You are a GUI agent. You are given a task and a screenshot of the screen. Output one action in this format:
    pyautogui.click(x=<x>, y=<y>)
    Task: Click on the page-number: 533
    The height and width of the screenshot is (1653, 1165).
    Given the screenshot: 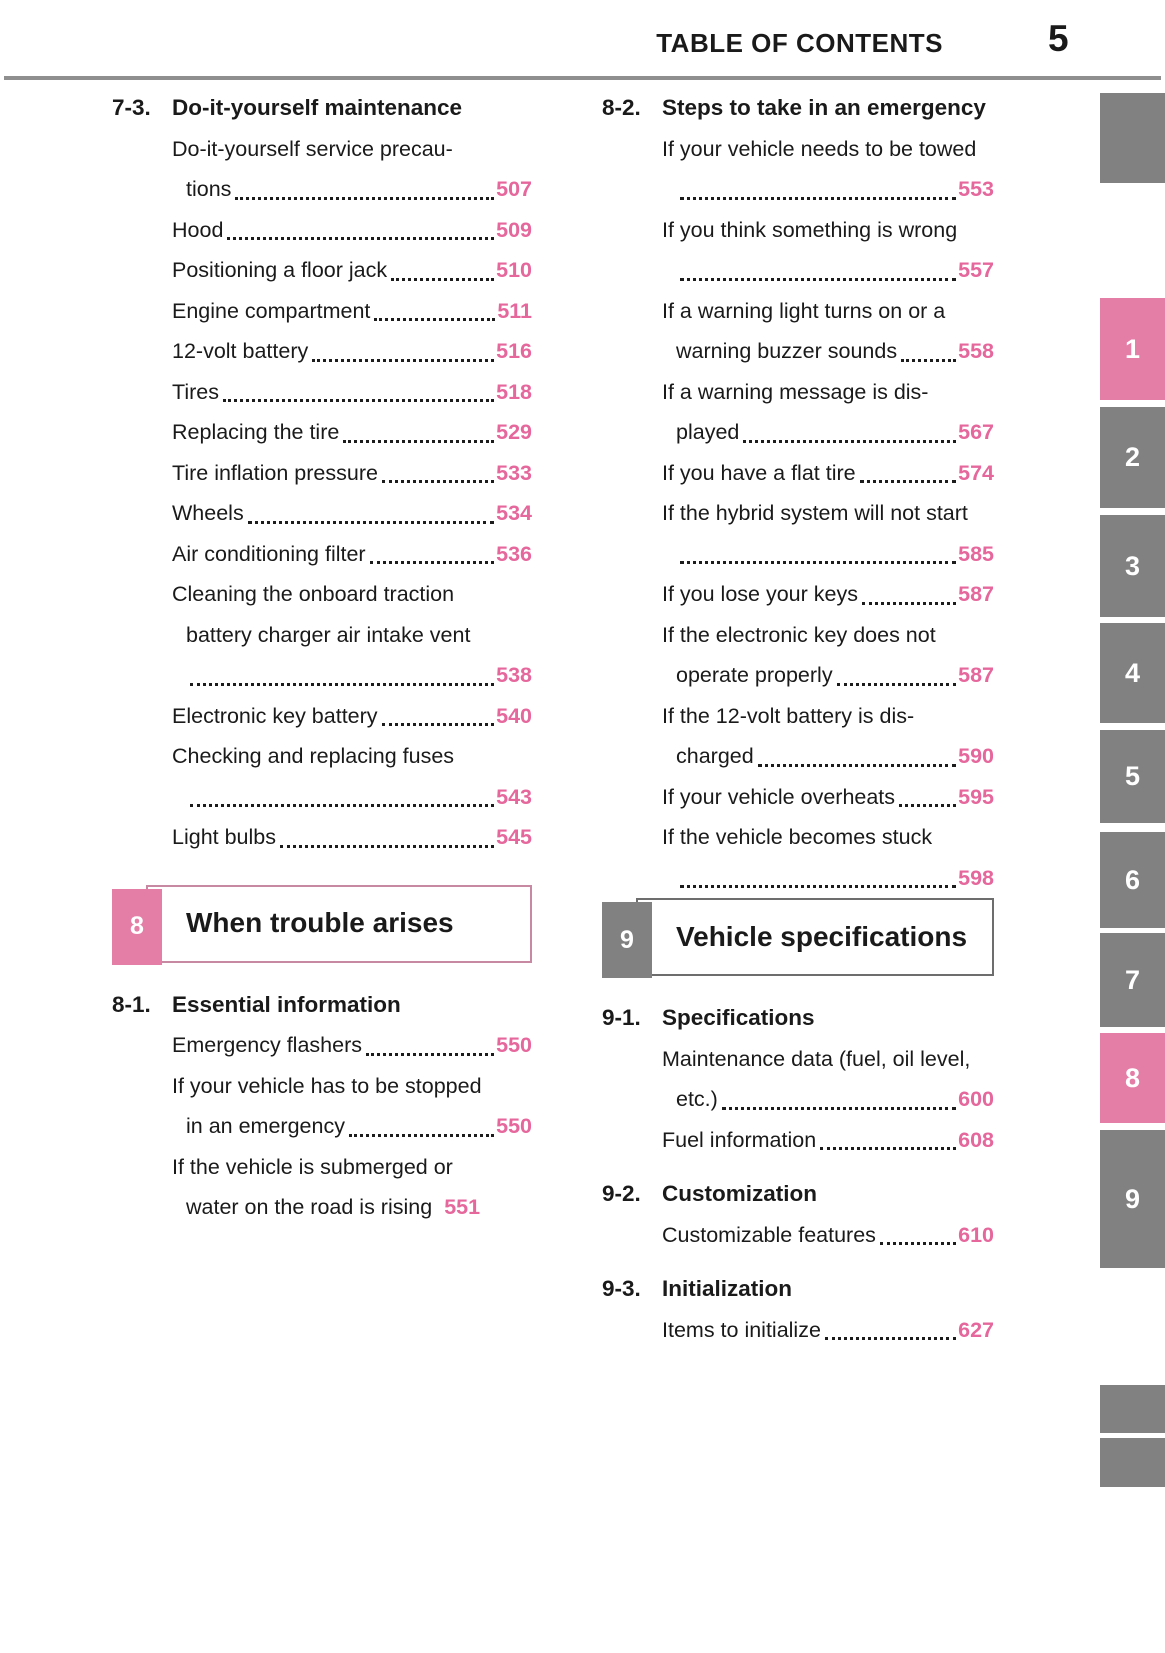 What is the action you would take?
    pyautogui.click(x=514, y=472)
    